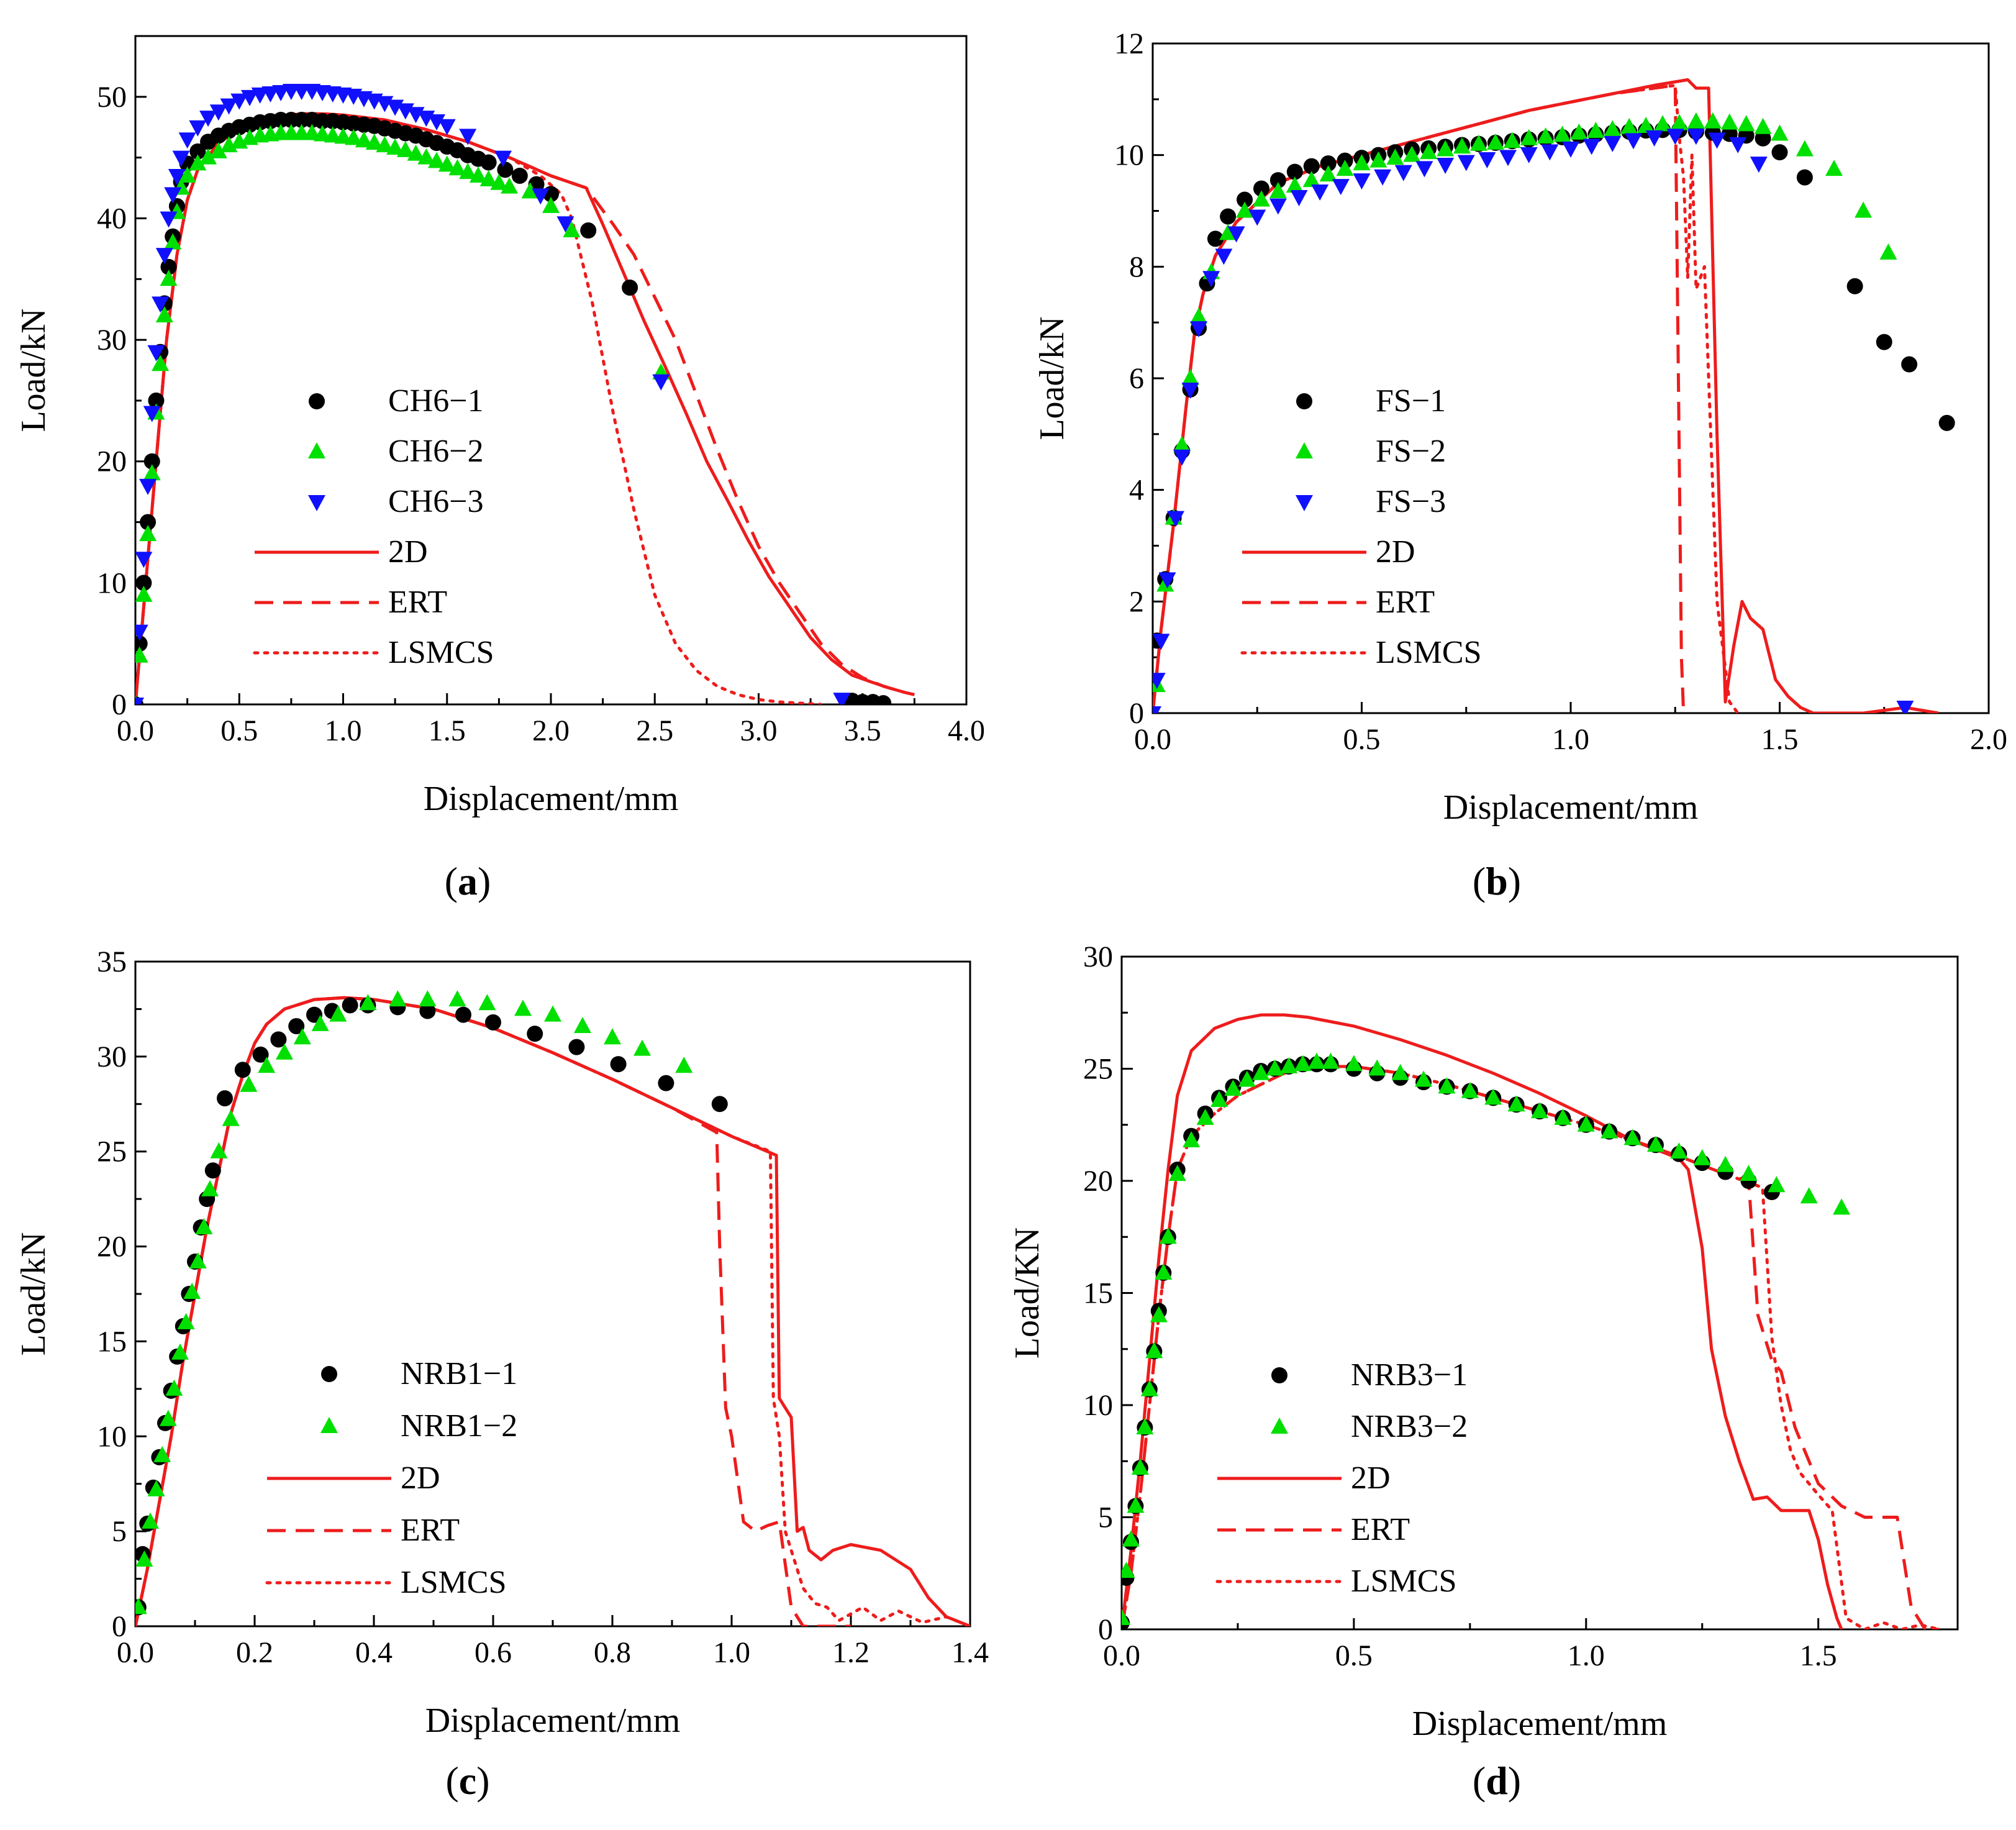 Image resolution: width=2016 pixels, height=1830 pixels. Describe the element at coordinates (1136, 601) in the screenshot. I see `y-tick-label: 2` at that location.